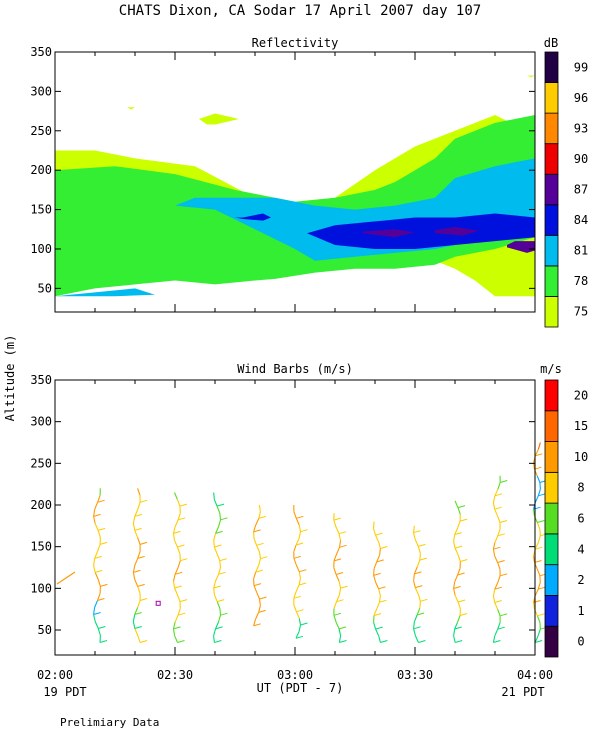 The height and width of the screenshot is (750, 600). I want to click on wind-colorbar-label-5: 8, so click(580, 488).